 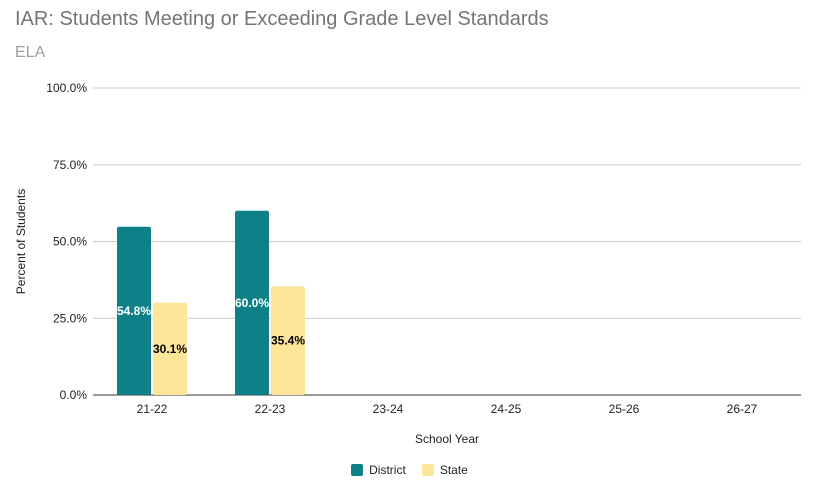 I want to click on data-label-district-22-23: 60.0%, so click(x=252, y=303).